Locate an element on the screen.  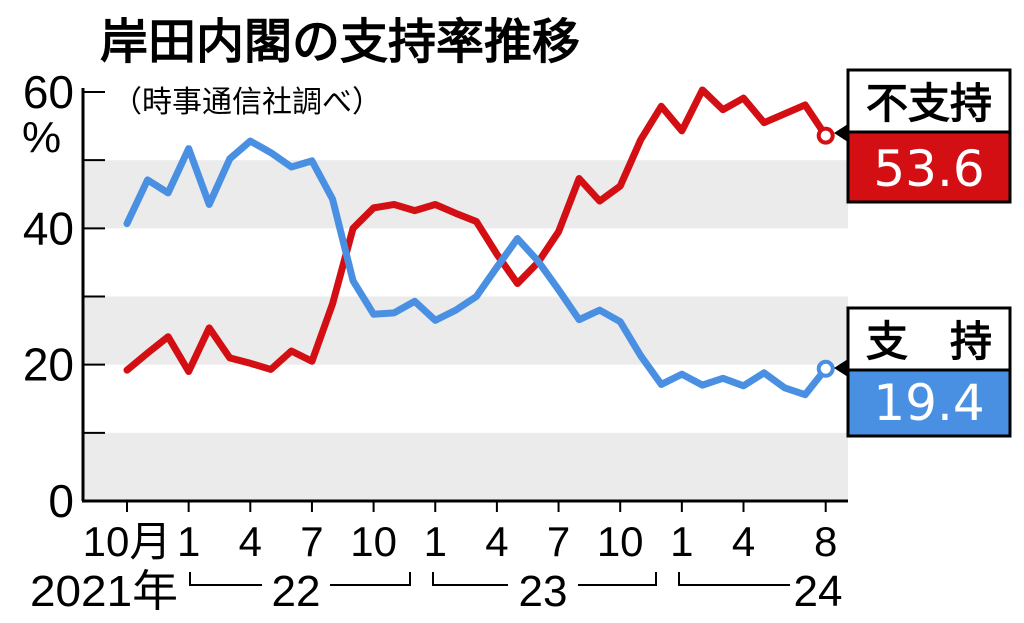
legend-approve: 支 持 19.4 is located at coordinates (923, 372).